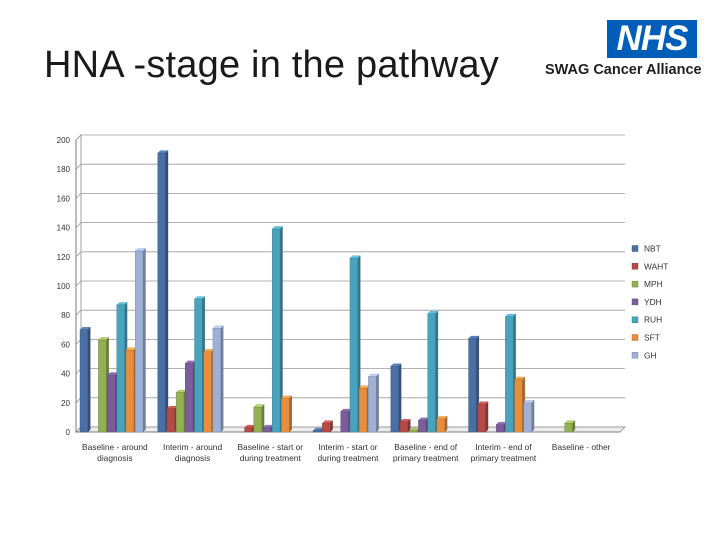  What do you see at coordinates (271, 65) in the screenshot?
I see `slide-title: HNA -stage in the pathway` at bounding box center [271, 65].